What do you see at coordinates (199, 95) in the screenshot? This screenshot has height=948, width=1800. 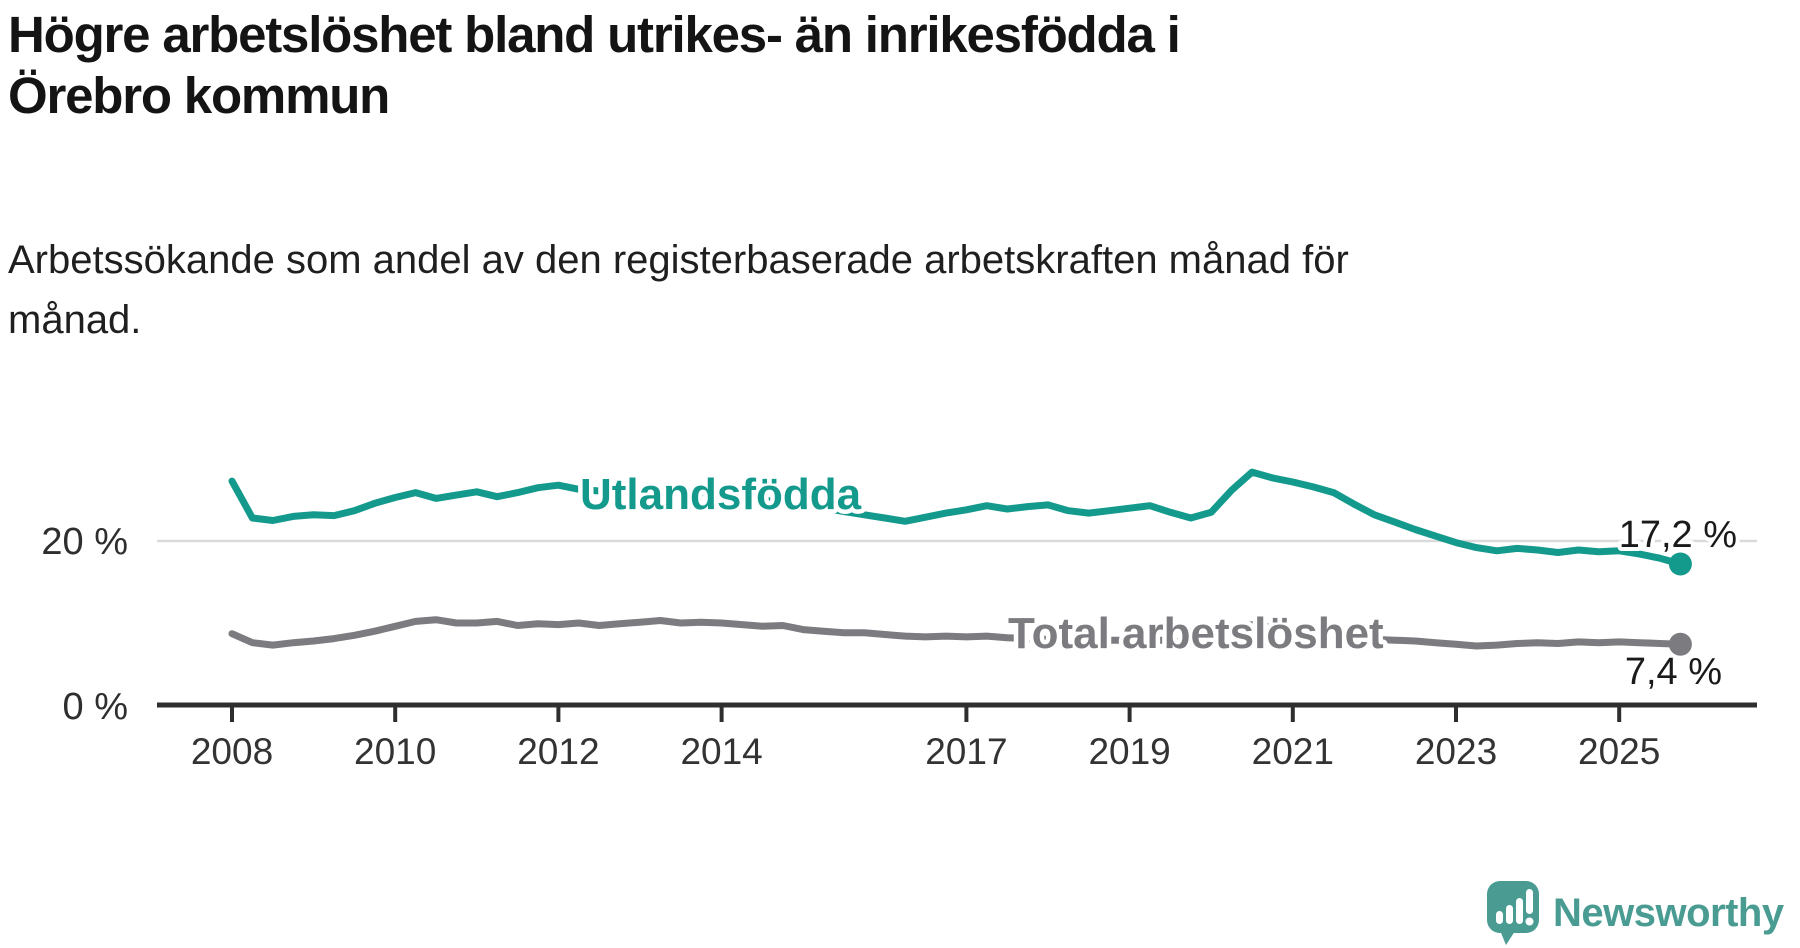 I see `title-line-2: Örebro kommun` at bounding box center [199, 95].